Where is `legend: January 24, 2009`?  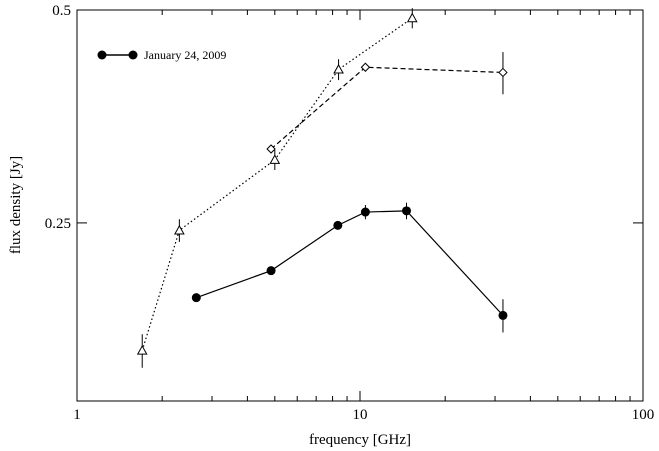 legend: January 24, 2009 is located at coordinates (161, 55).